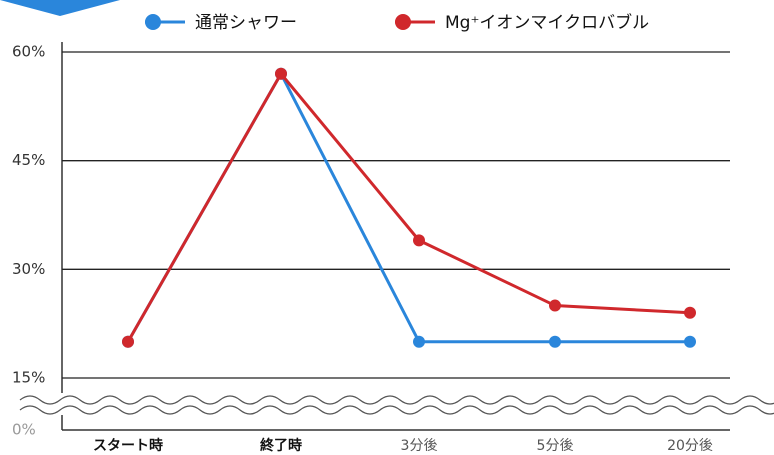 This screenshot has height=455, width=774. I want to click on x-tick-label: 5分後, so click(555, 446).